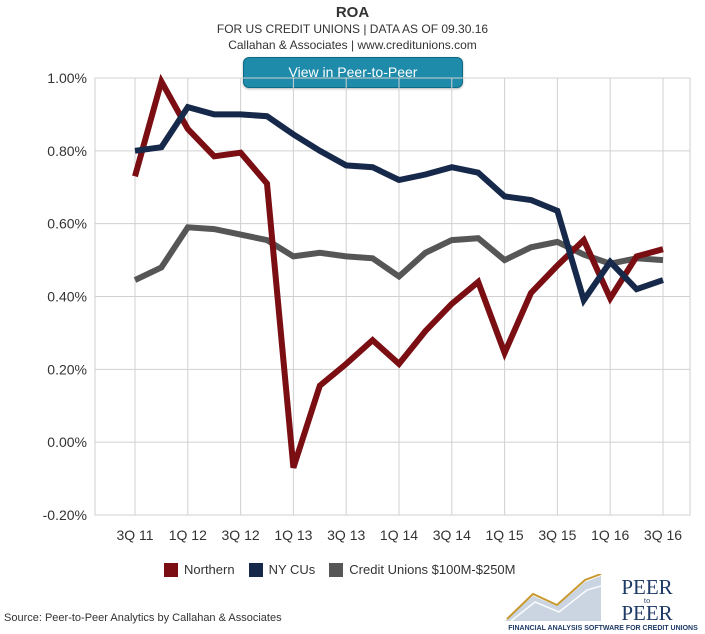 The image size is (705, 634). Describe the element at coordinates (241, 535) in the screenshot. I see `x-tick-label: 3Q 12` at that location.